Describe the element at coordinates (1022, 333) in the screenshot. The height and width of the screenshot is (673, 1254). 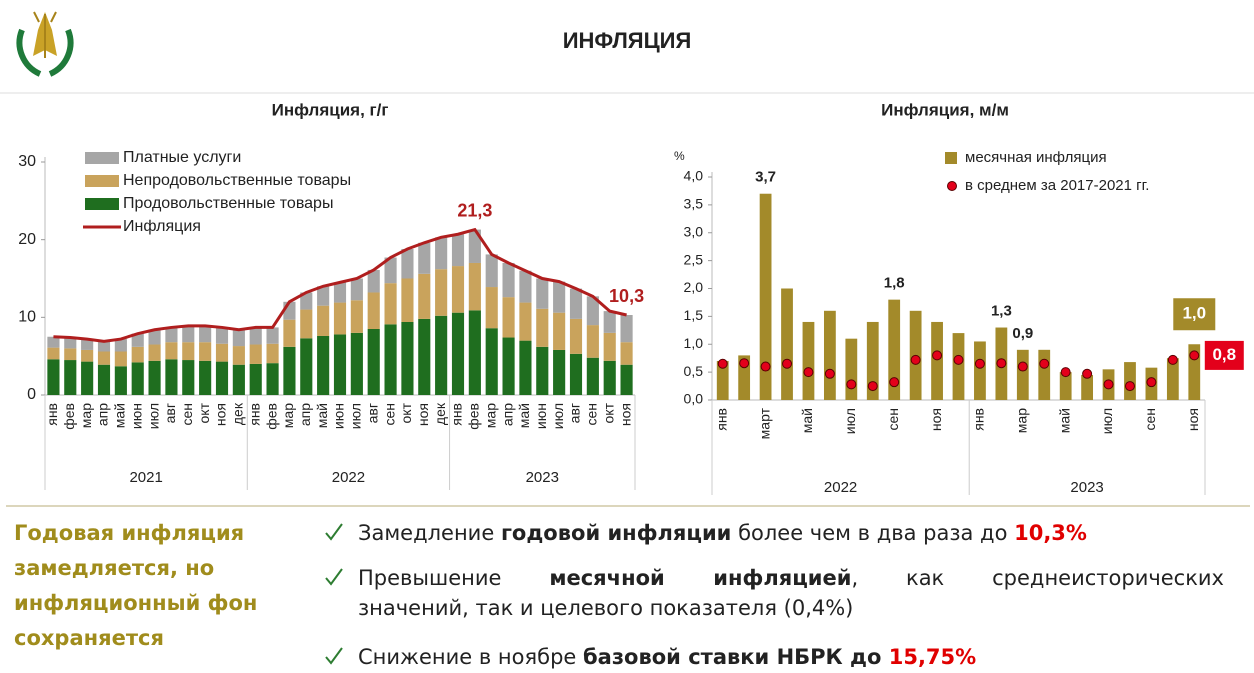
I see `value-label: 0,9` at that location.